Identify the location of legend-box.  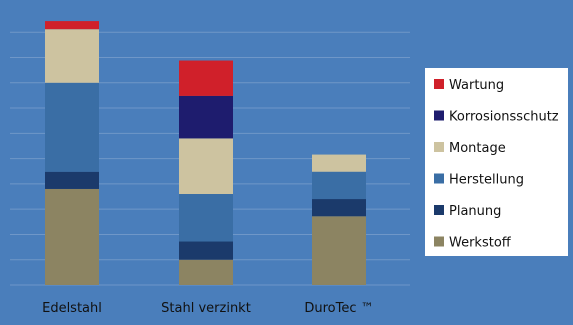
(496, 162).